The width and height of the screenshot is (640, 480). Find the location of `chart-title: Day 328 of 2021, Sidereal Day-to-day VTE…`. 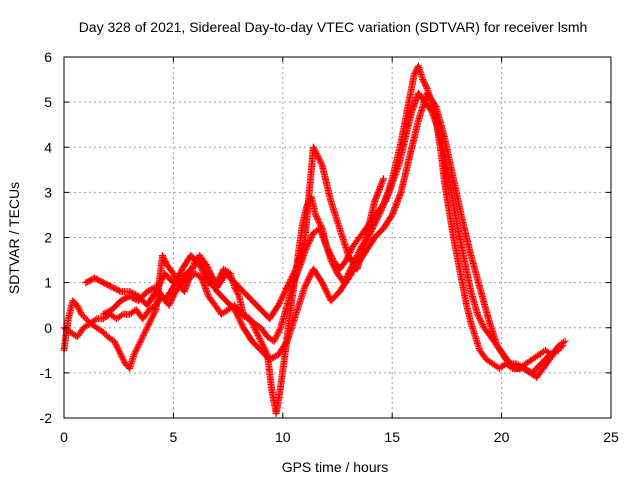

chart-title: Day 328 of 2021, Sidereal Day-to-day VTE… is located at coordinates (333, 27).